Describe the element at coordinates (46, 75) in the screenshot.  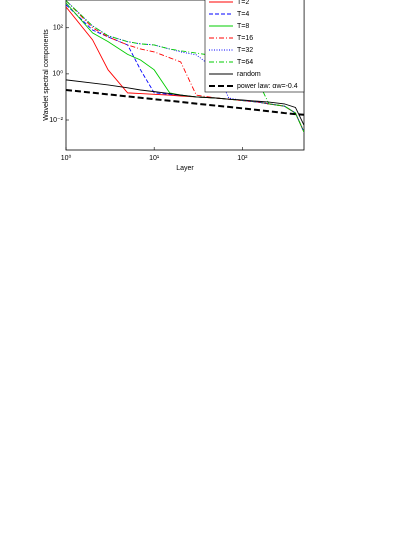
I see `y-axis-label: Wavelet spectral components` at that location.